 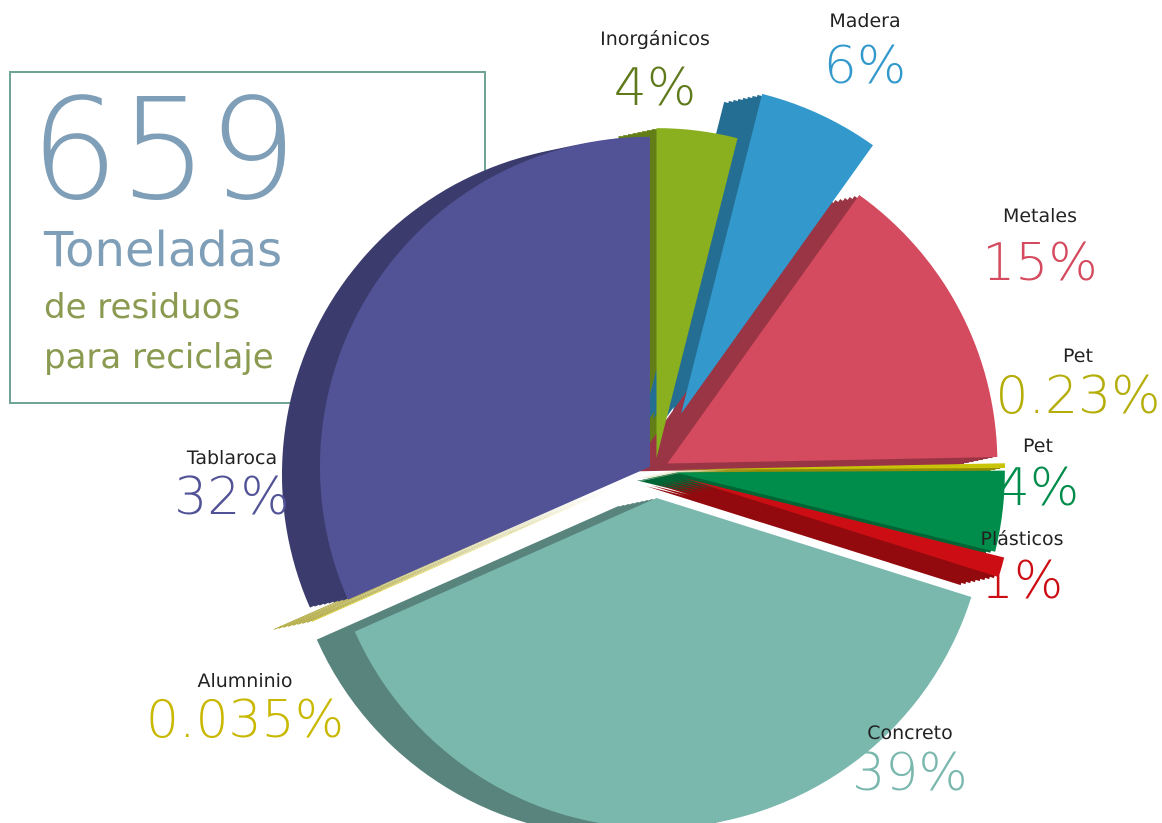 What do you see at coordinates (231, 458) in the screenshot?
I see `category-label: Tablaroca` at bounding box center [231, 458].